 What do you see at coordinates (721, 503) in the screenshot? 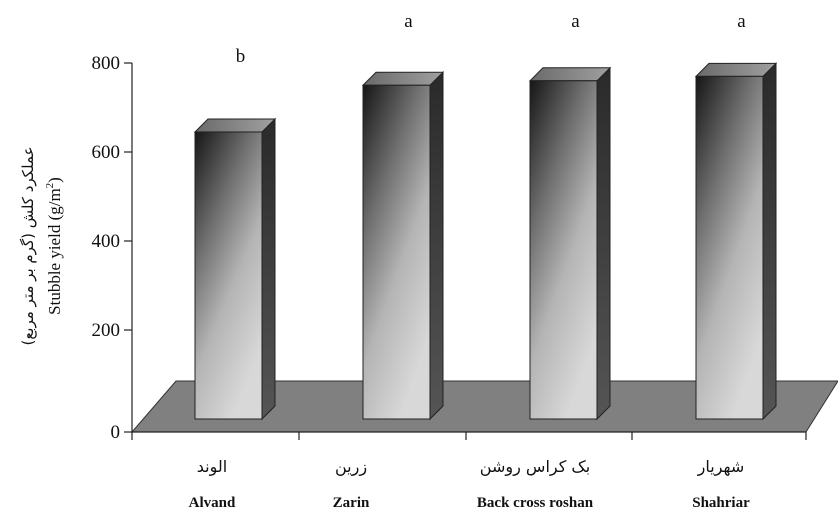
I see `category-label: Shahriar` at bounding box center [721, 503].